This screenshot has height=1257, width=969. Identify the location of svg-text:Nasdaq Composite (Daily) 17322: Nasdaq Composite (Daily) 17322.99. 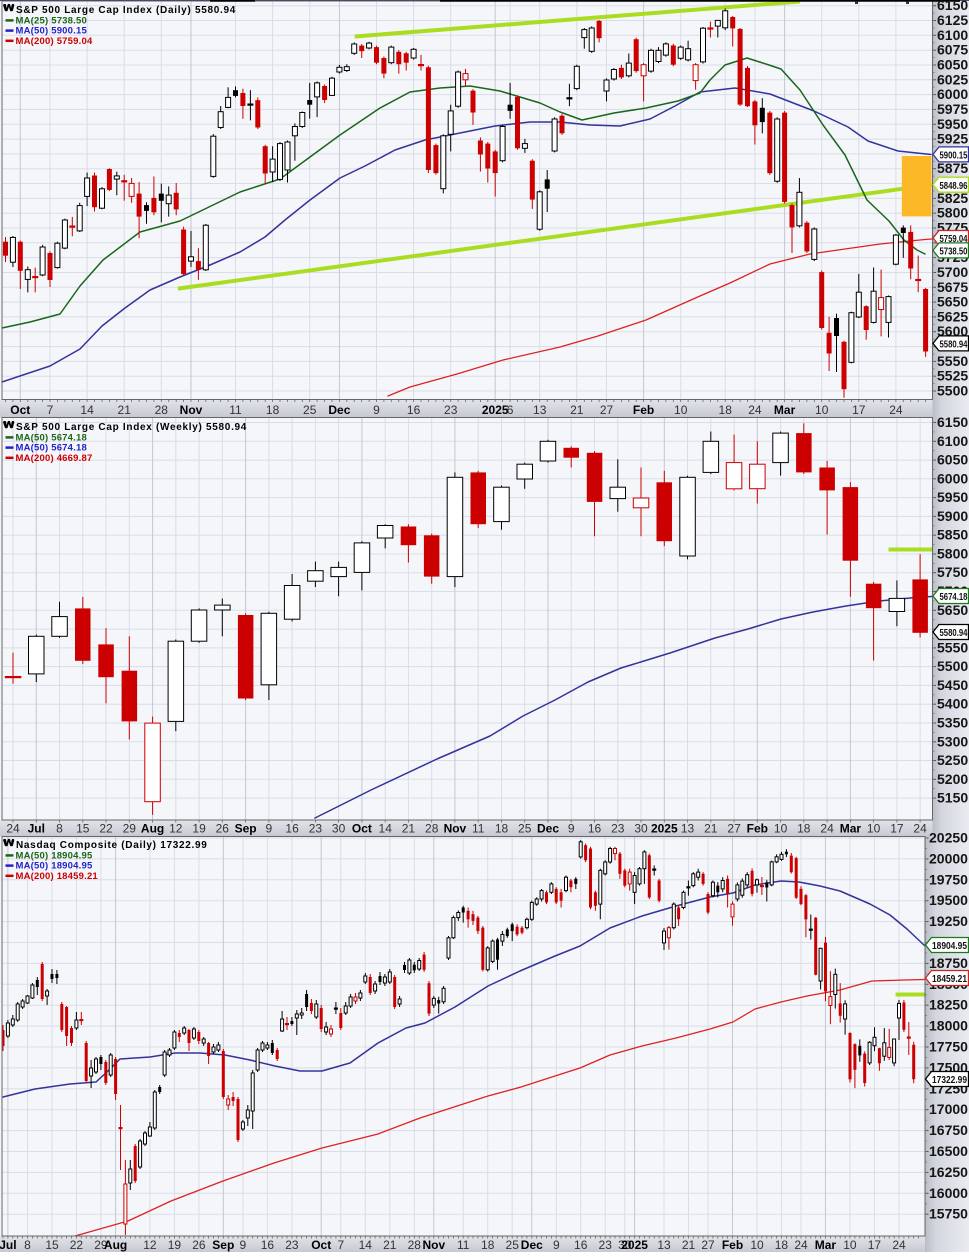
(112, 845).